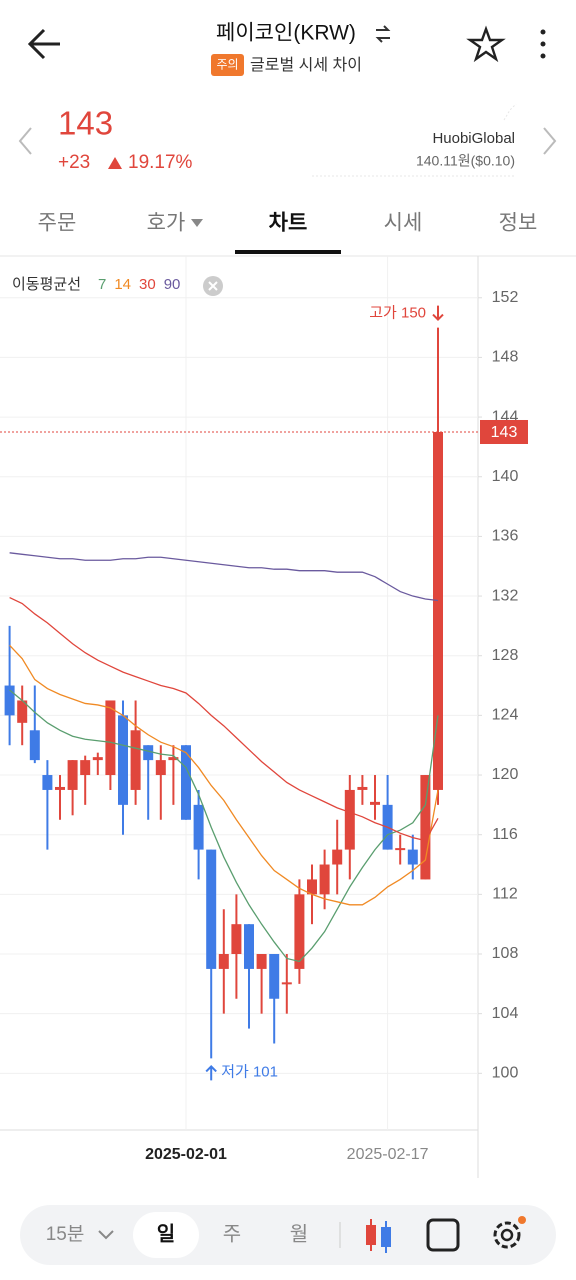  Describe the element at coordinates (213, 286) in the screenshot. I see `legend-close-x` at that location.